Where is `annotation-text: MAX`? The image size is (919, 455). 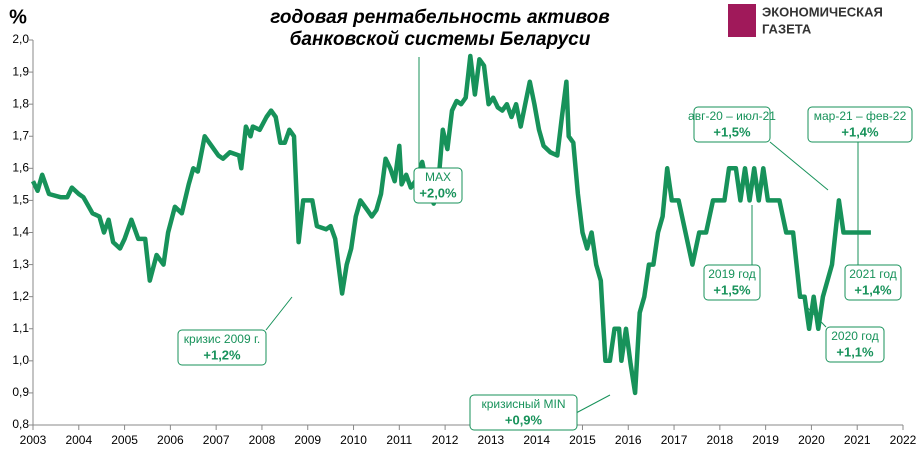
annotation-text: MAX is located at coordinates (438, 177).